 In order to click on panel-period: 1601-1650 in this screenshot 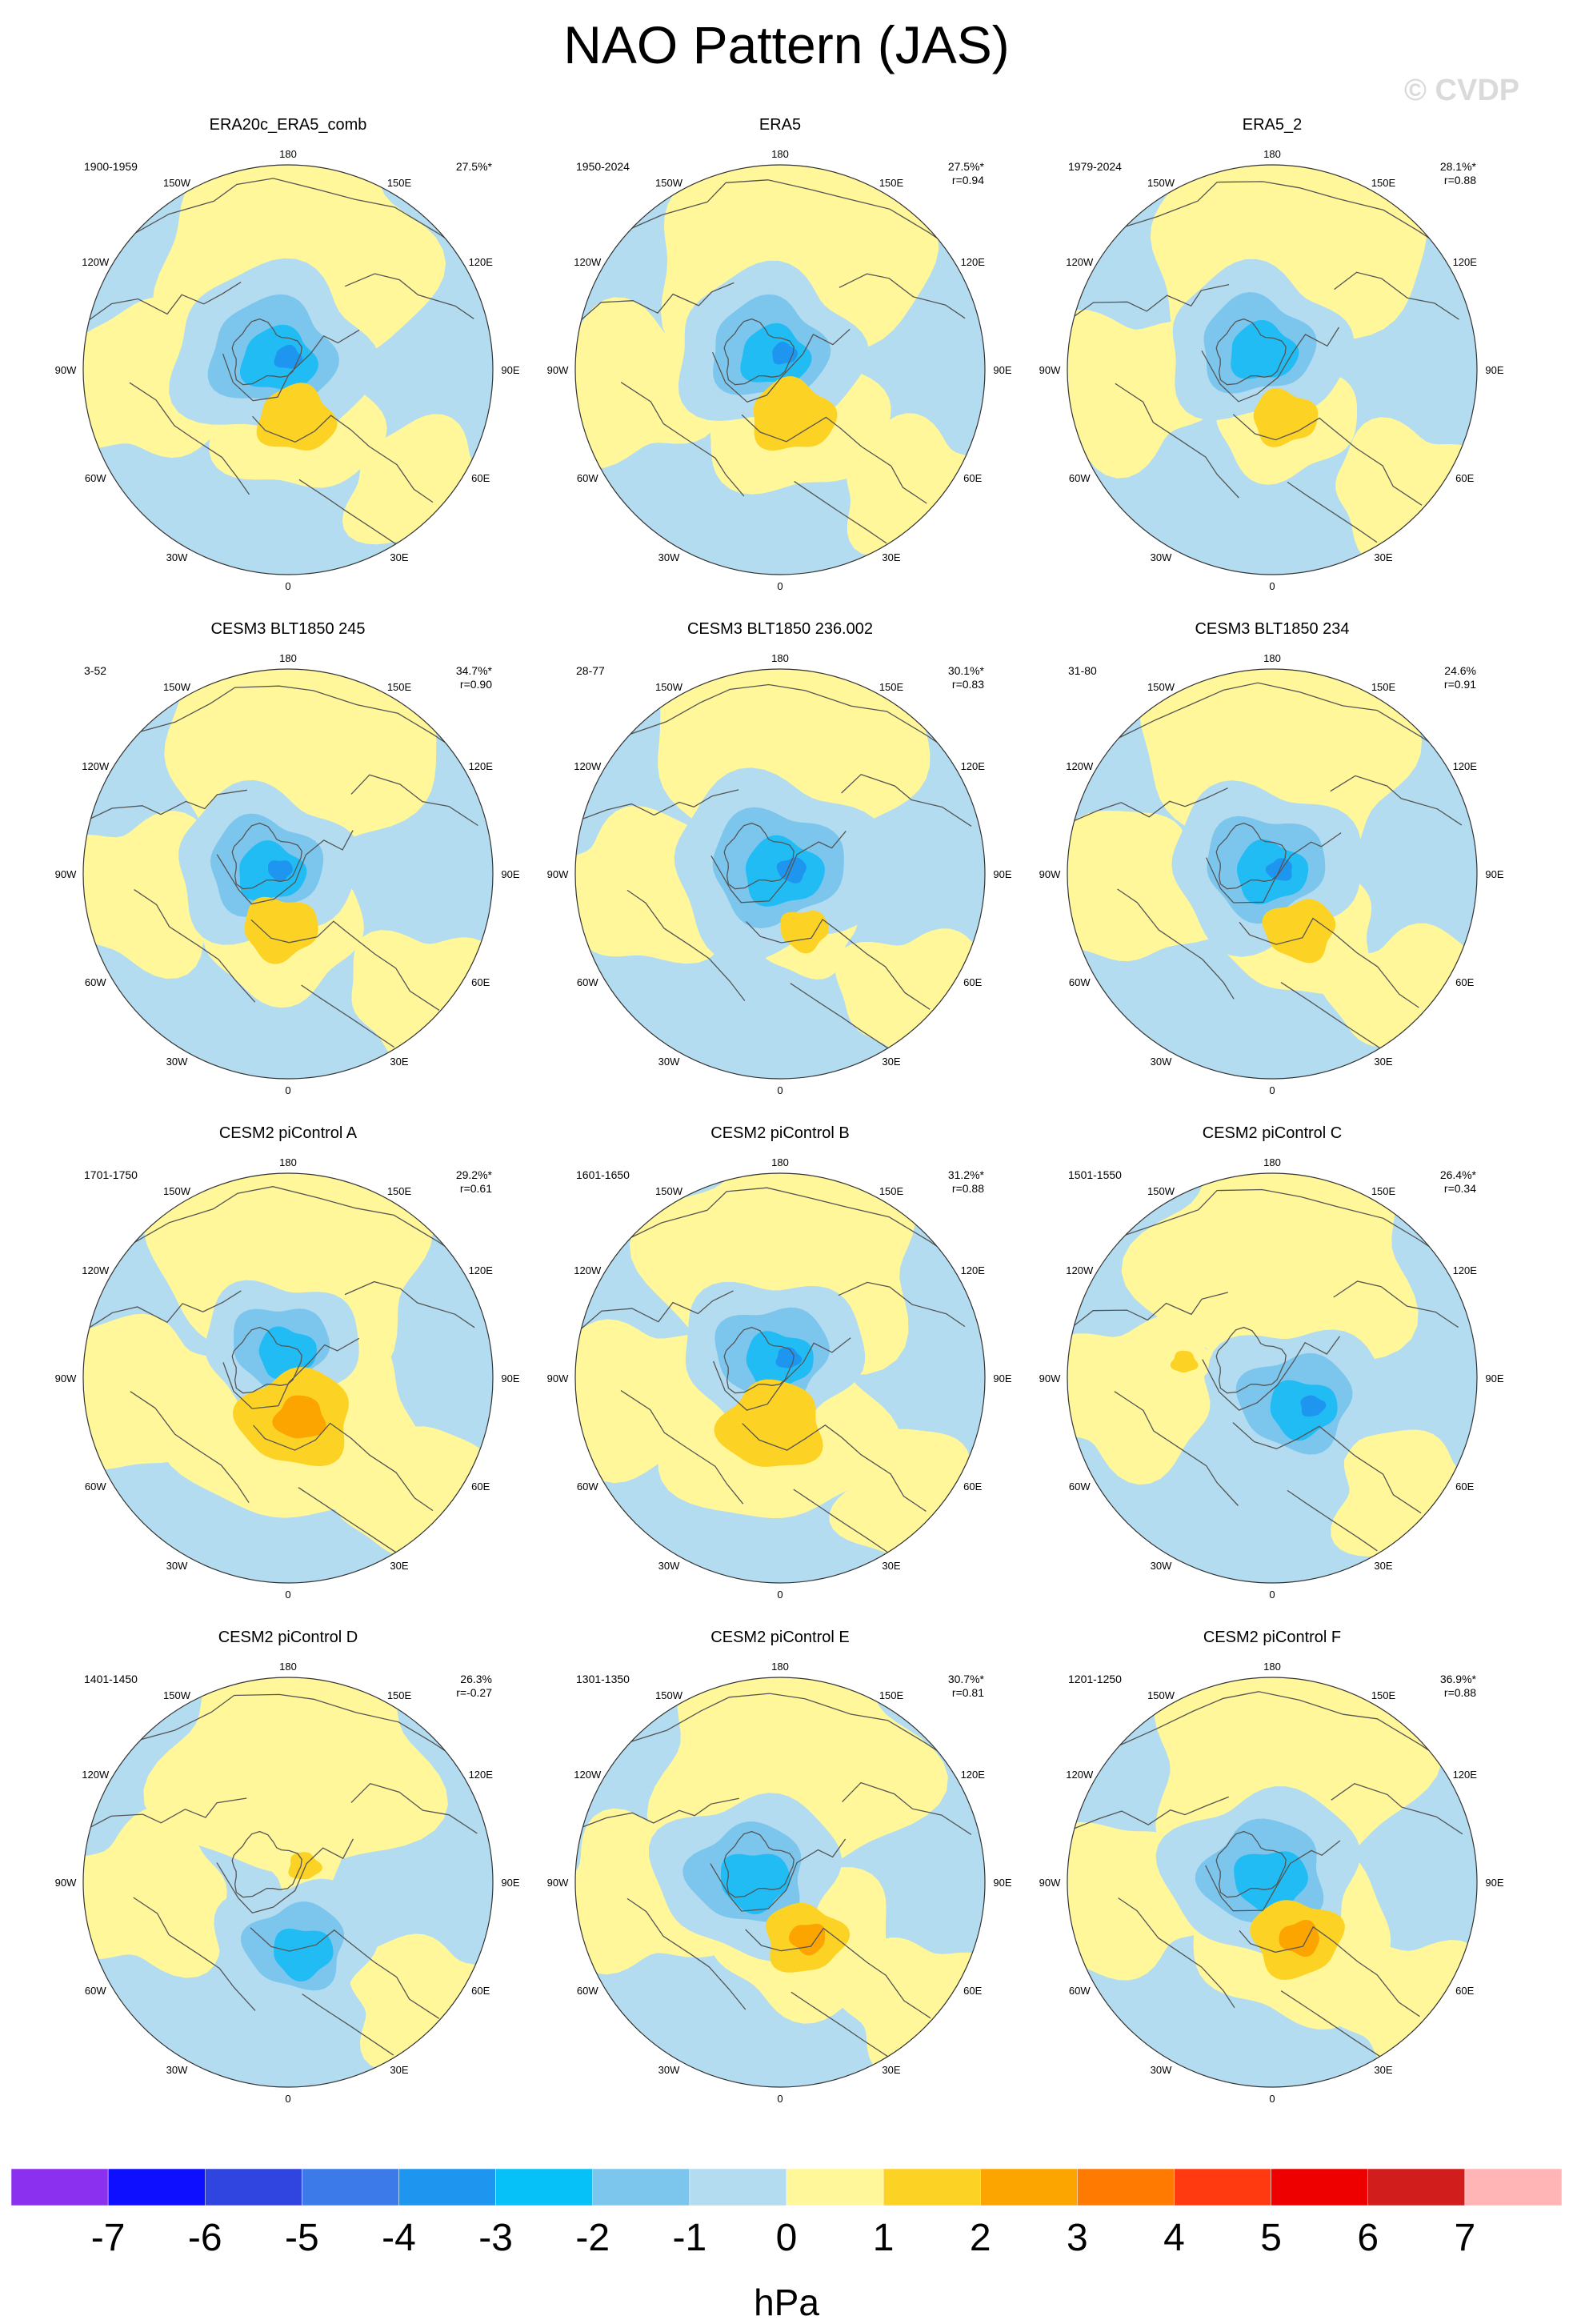, I will do `click(603, 1175)`.